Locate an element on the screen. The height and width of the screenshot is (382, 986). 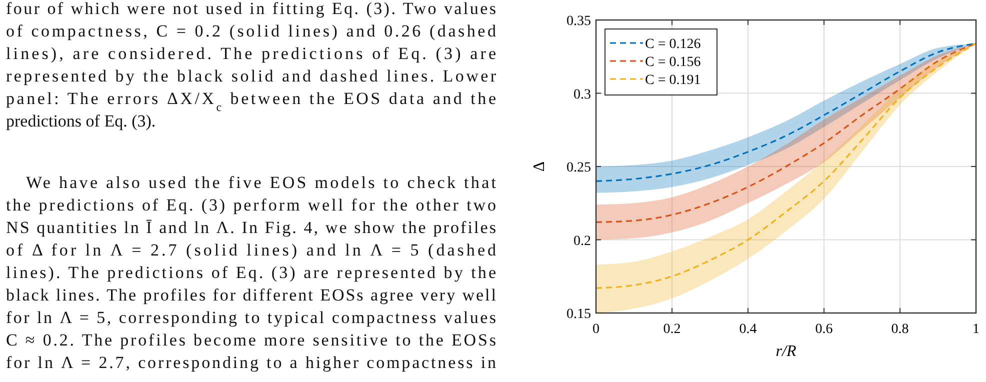
text: represented by the black solid and dashed lines. Lower is located at coordinates (251, 76).